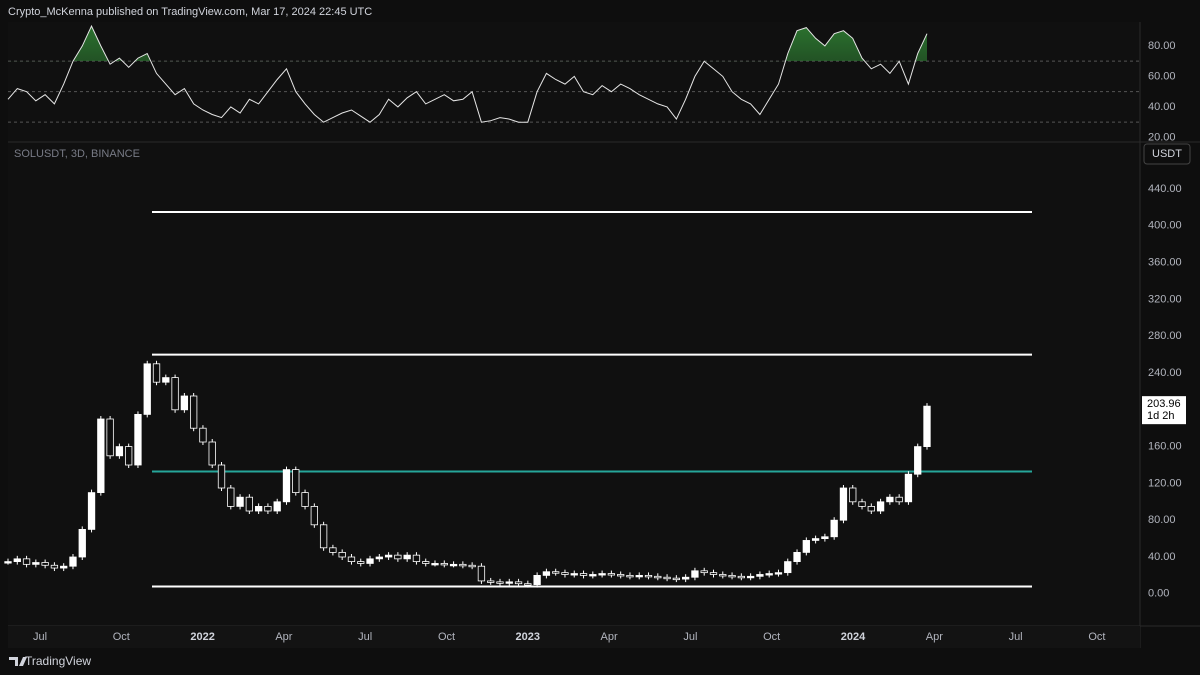 This screenshot has width=1200, height=675. I want to click on y-tick-label: 20.00, so click(1162, 137).